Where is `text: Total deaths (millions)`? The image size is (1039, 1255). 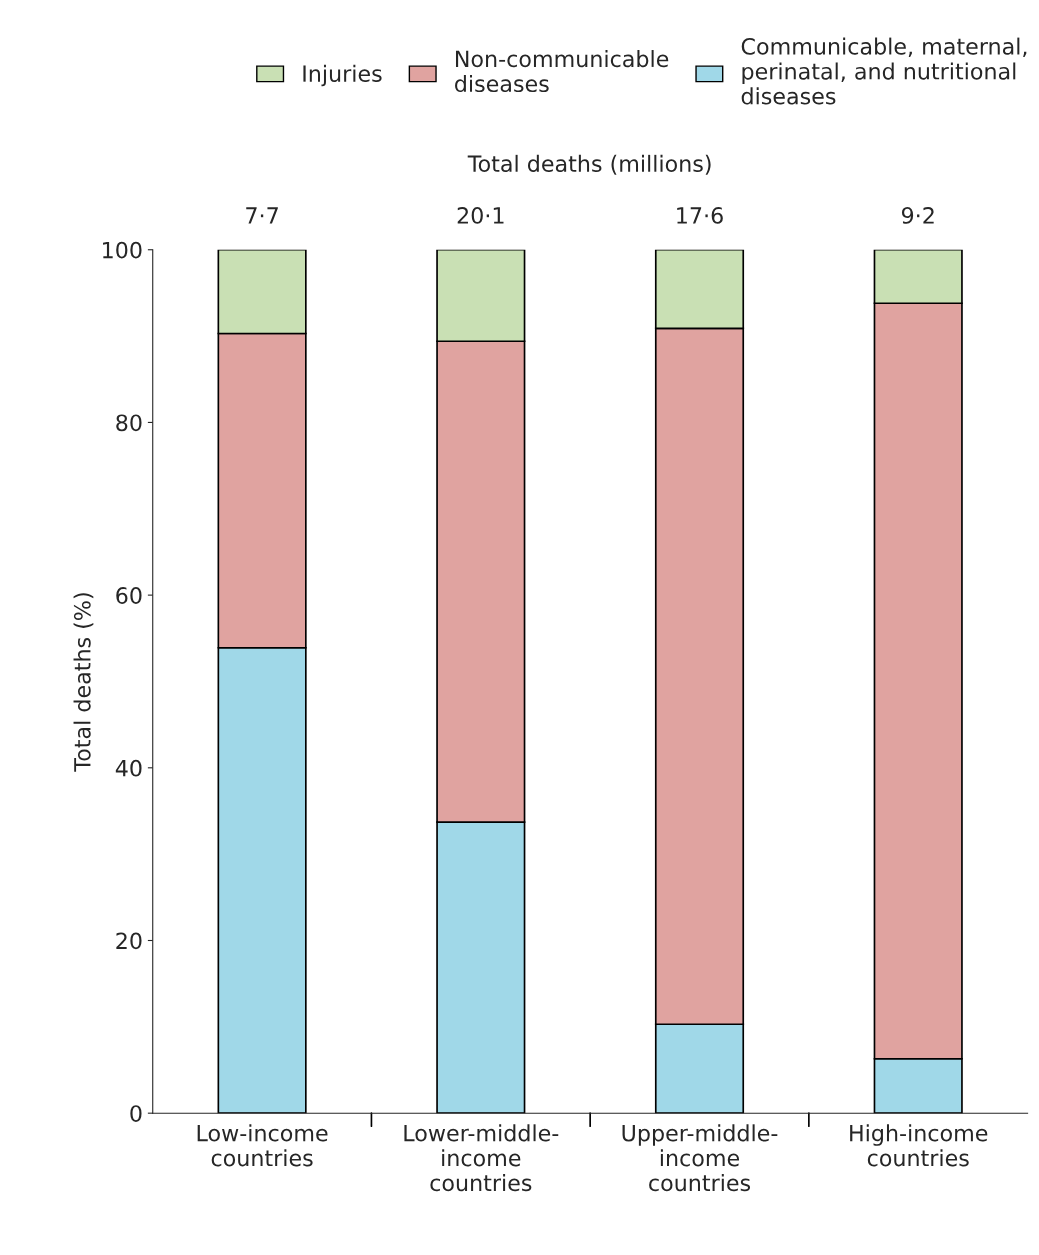
text: Total deaths (millions) is located at coordinates (589, 164).